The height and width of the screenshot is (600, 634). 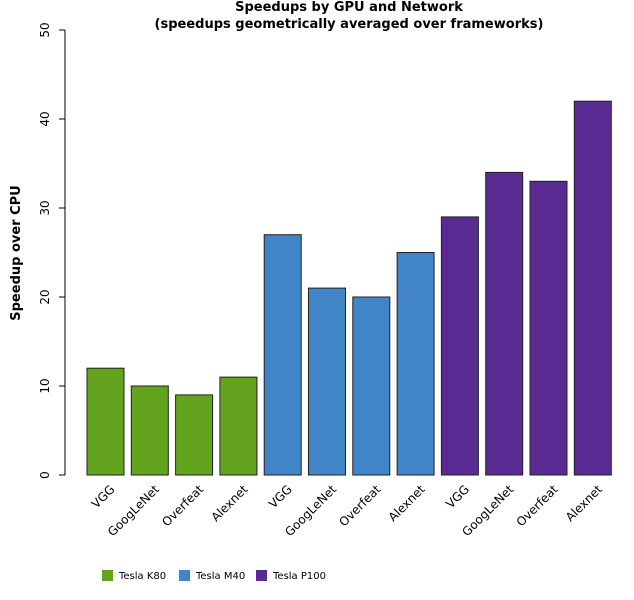 I want to click on y-tick-label: 20, so click(x=45, y=296).